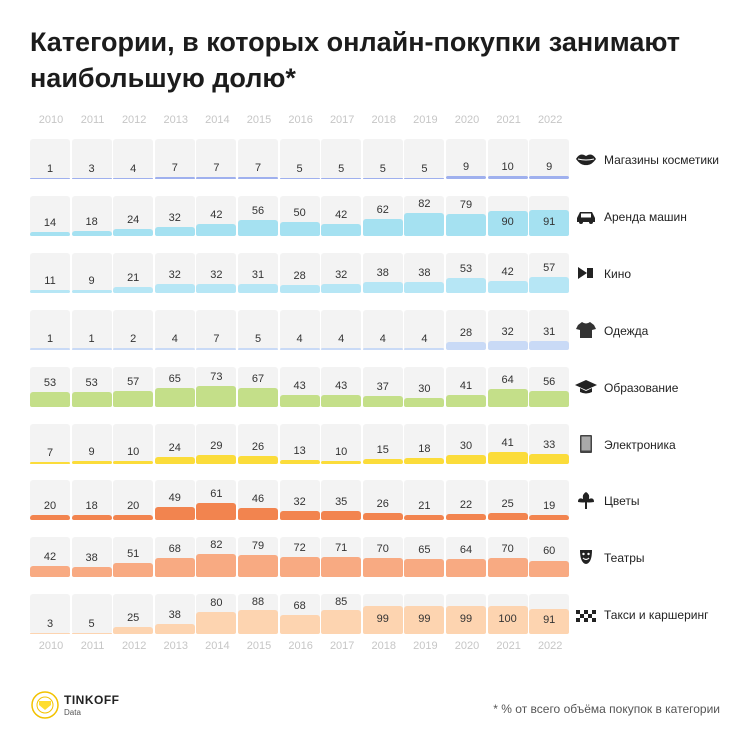 The width and height of the screenshot is (750, 746). I want to click on value-label: 60, so click(549, 551).